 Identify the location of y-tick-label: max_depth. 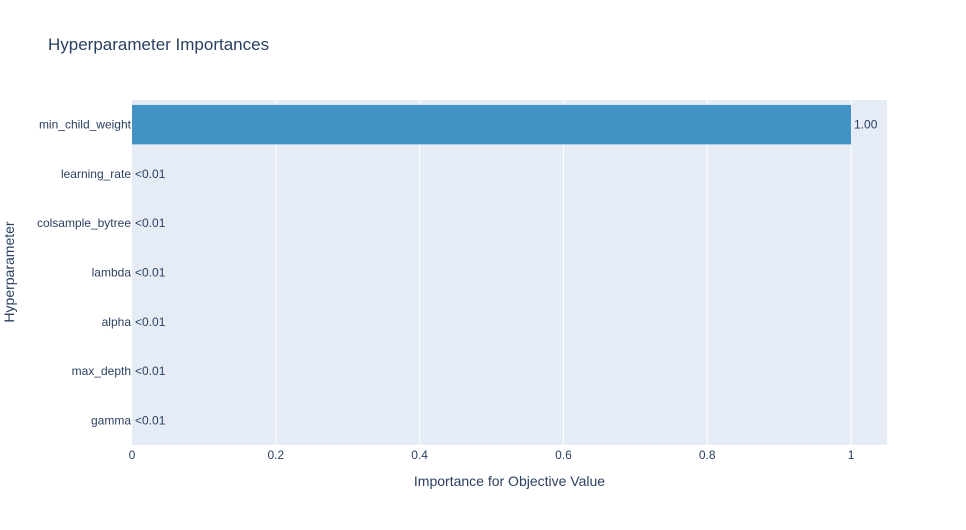
(101, 371).